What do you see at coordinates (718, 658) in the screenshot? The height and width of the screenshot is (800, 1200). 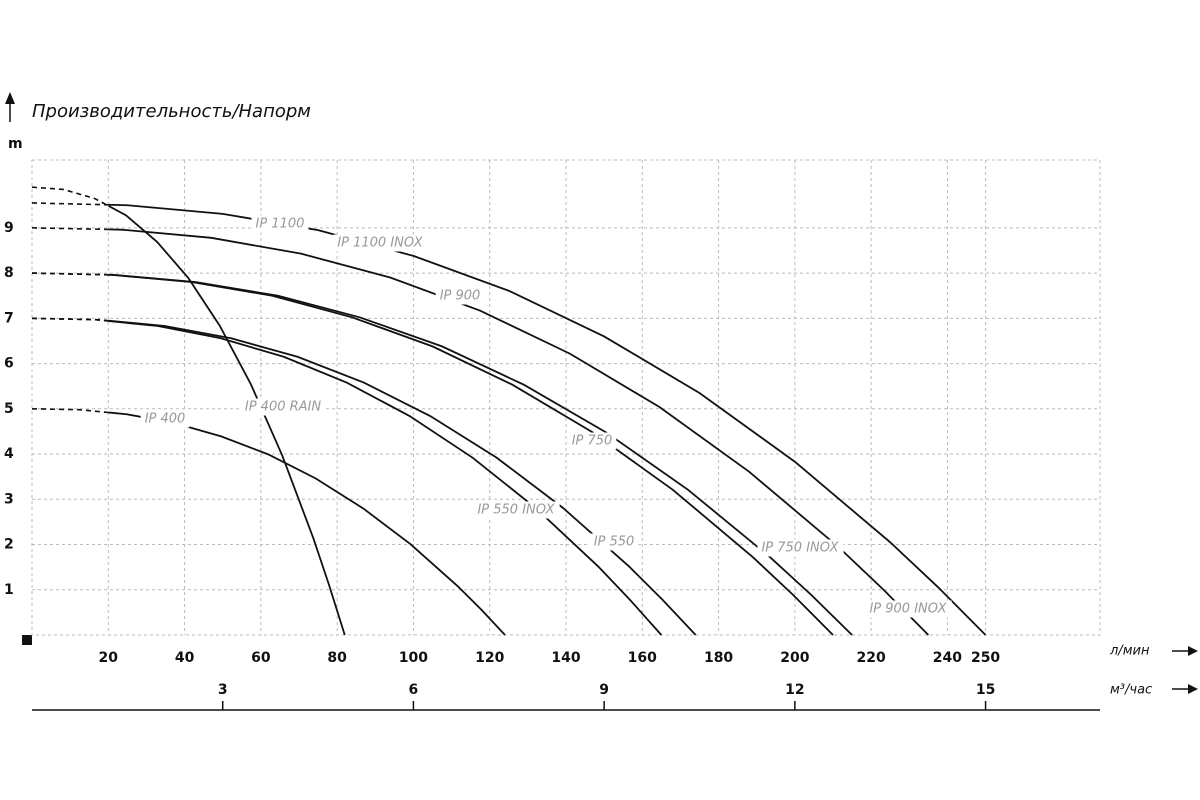 I see `x-tick-label: 180` at bounding box center [718, 658].